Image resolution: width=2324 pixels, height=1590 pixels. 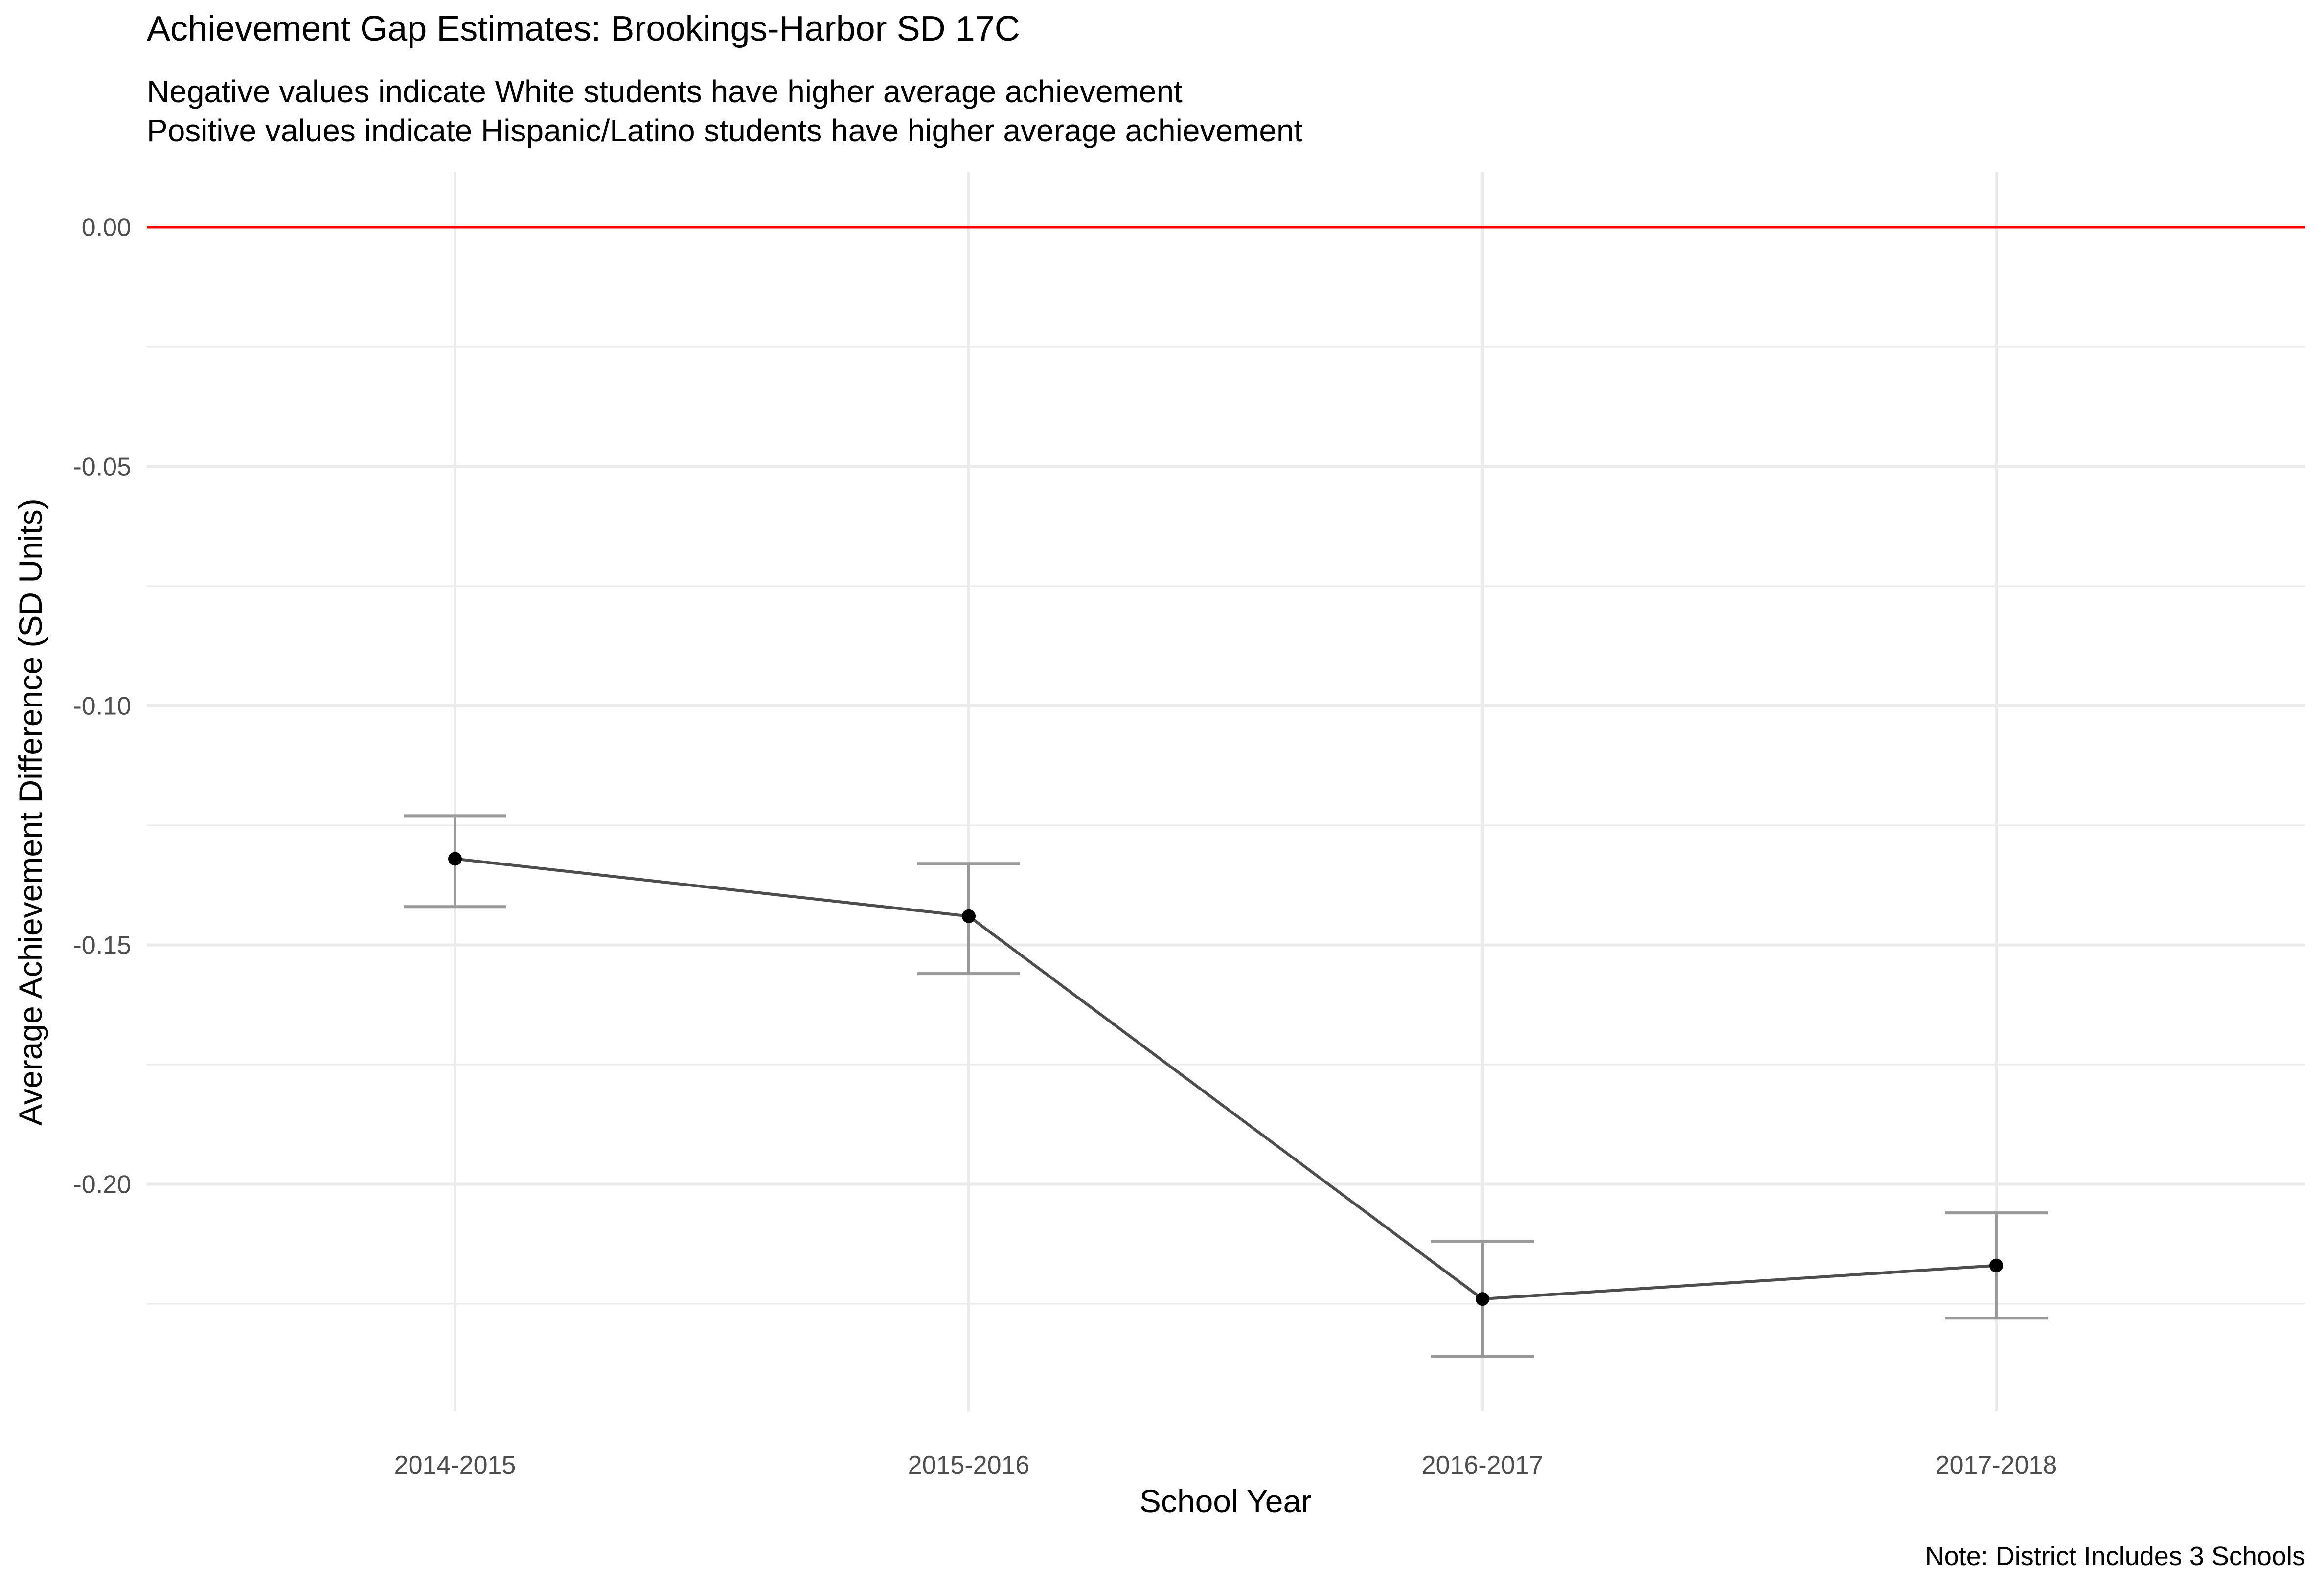 I want to click on y-tick-label: -0.15, so click(x=102, y=945).